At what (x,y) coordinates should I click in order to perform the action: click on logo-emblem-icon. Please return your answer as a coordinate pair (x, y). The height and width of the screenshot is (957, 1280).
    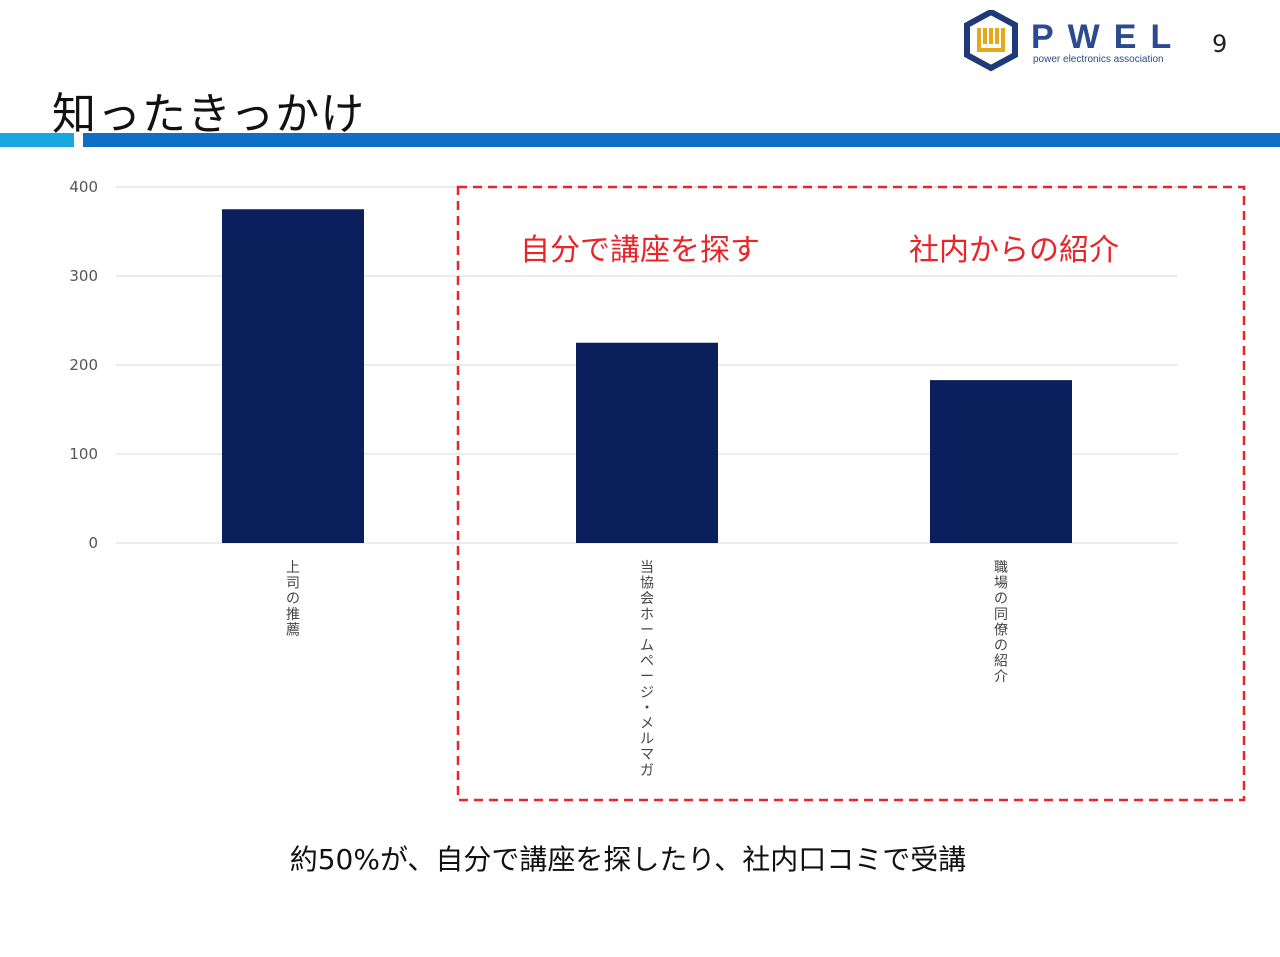
    Looking at the image, I should click on (991, 40).